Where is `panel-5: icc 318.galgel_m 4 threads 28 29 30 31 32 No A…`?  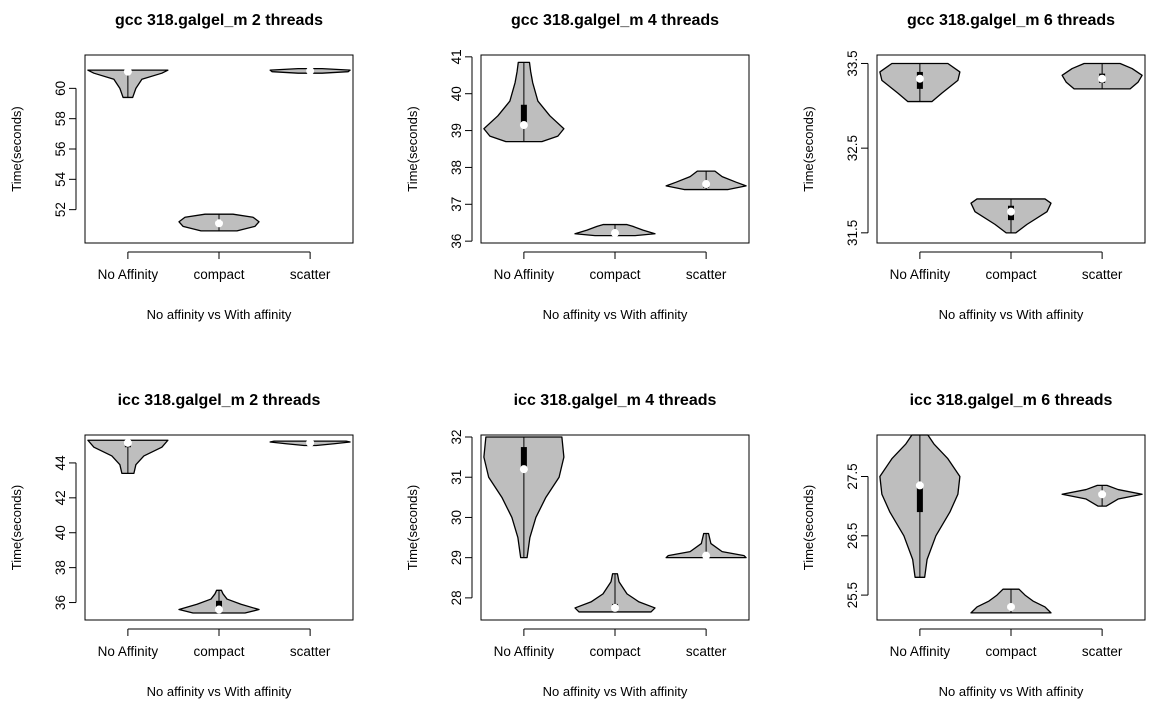 panel-5: icc 318.galgel_m 4 threads 28 29 30 31 32 No A… is located at coordinates (577, 545).